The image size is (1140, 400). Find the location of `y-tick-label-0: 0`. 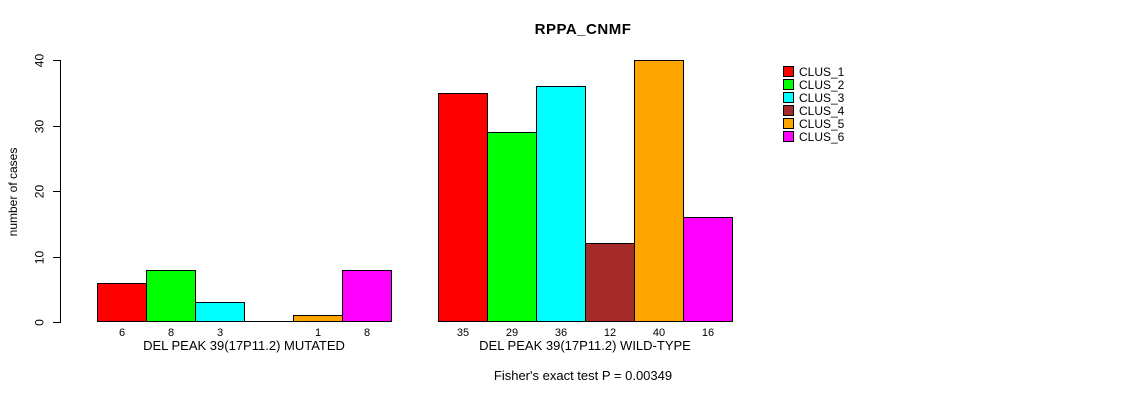

y-tick-label-0: 0 is located at coordinates (39, 322).